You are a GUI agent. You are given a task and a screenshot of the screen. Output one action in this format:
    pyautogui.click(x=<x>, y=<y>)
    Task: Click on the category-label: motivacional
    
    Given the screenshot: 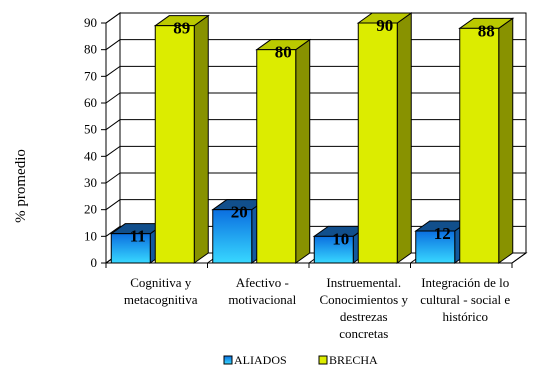 What is the action you would take?
    pyautogui.click(x=262, y=299)
    